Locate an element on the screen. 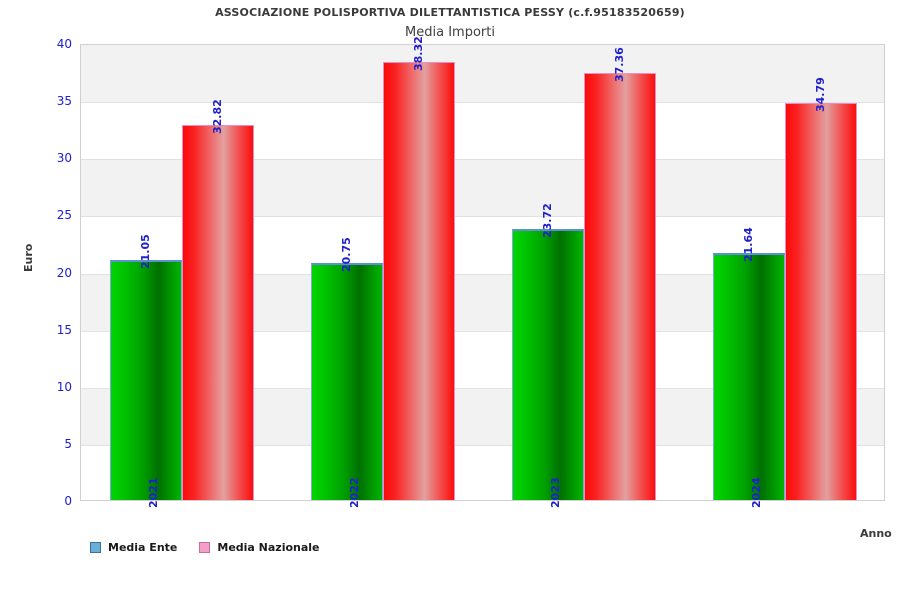 The width and height of the screenshot is (900, 600). legend-item-media-nazionale: Media Nazionale is located at coordinates (259, 547).